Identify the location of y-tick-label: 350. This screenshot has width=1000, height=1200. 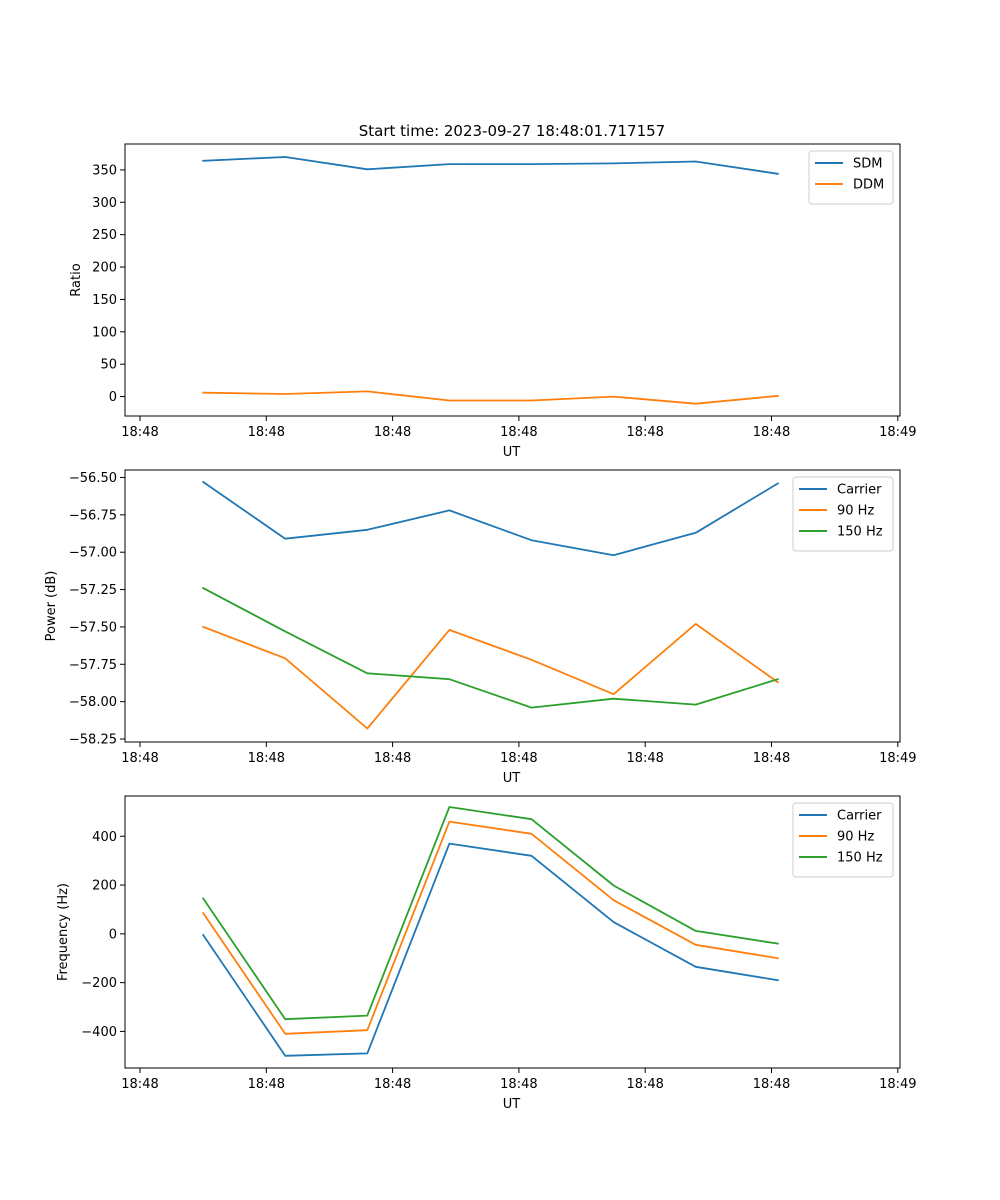
(104, 170).